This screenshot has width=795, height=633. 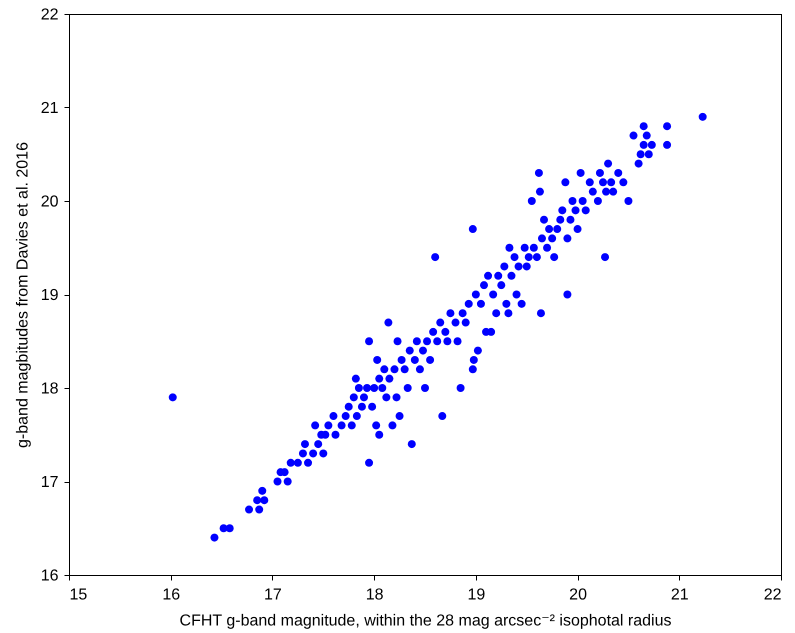 What do you see at coordinates (578, 595) in the screenshot?
I see `x-tick-label: 20` at bounding box center [578, 595].